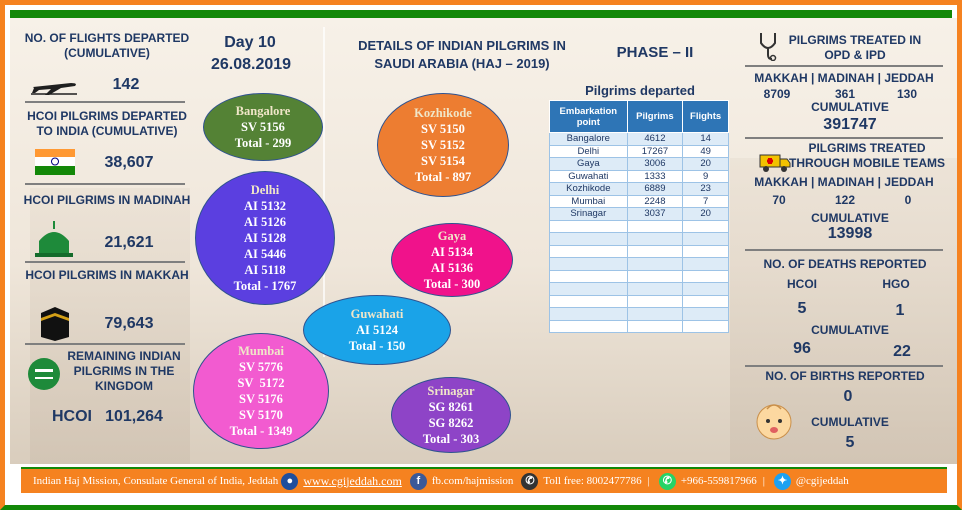 The height and width of the screenshot is (510, 962). I want to click on twitter-icon: ✦, so click(782, 481).